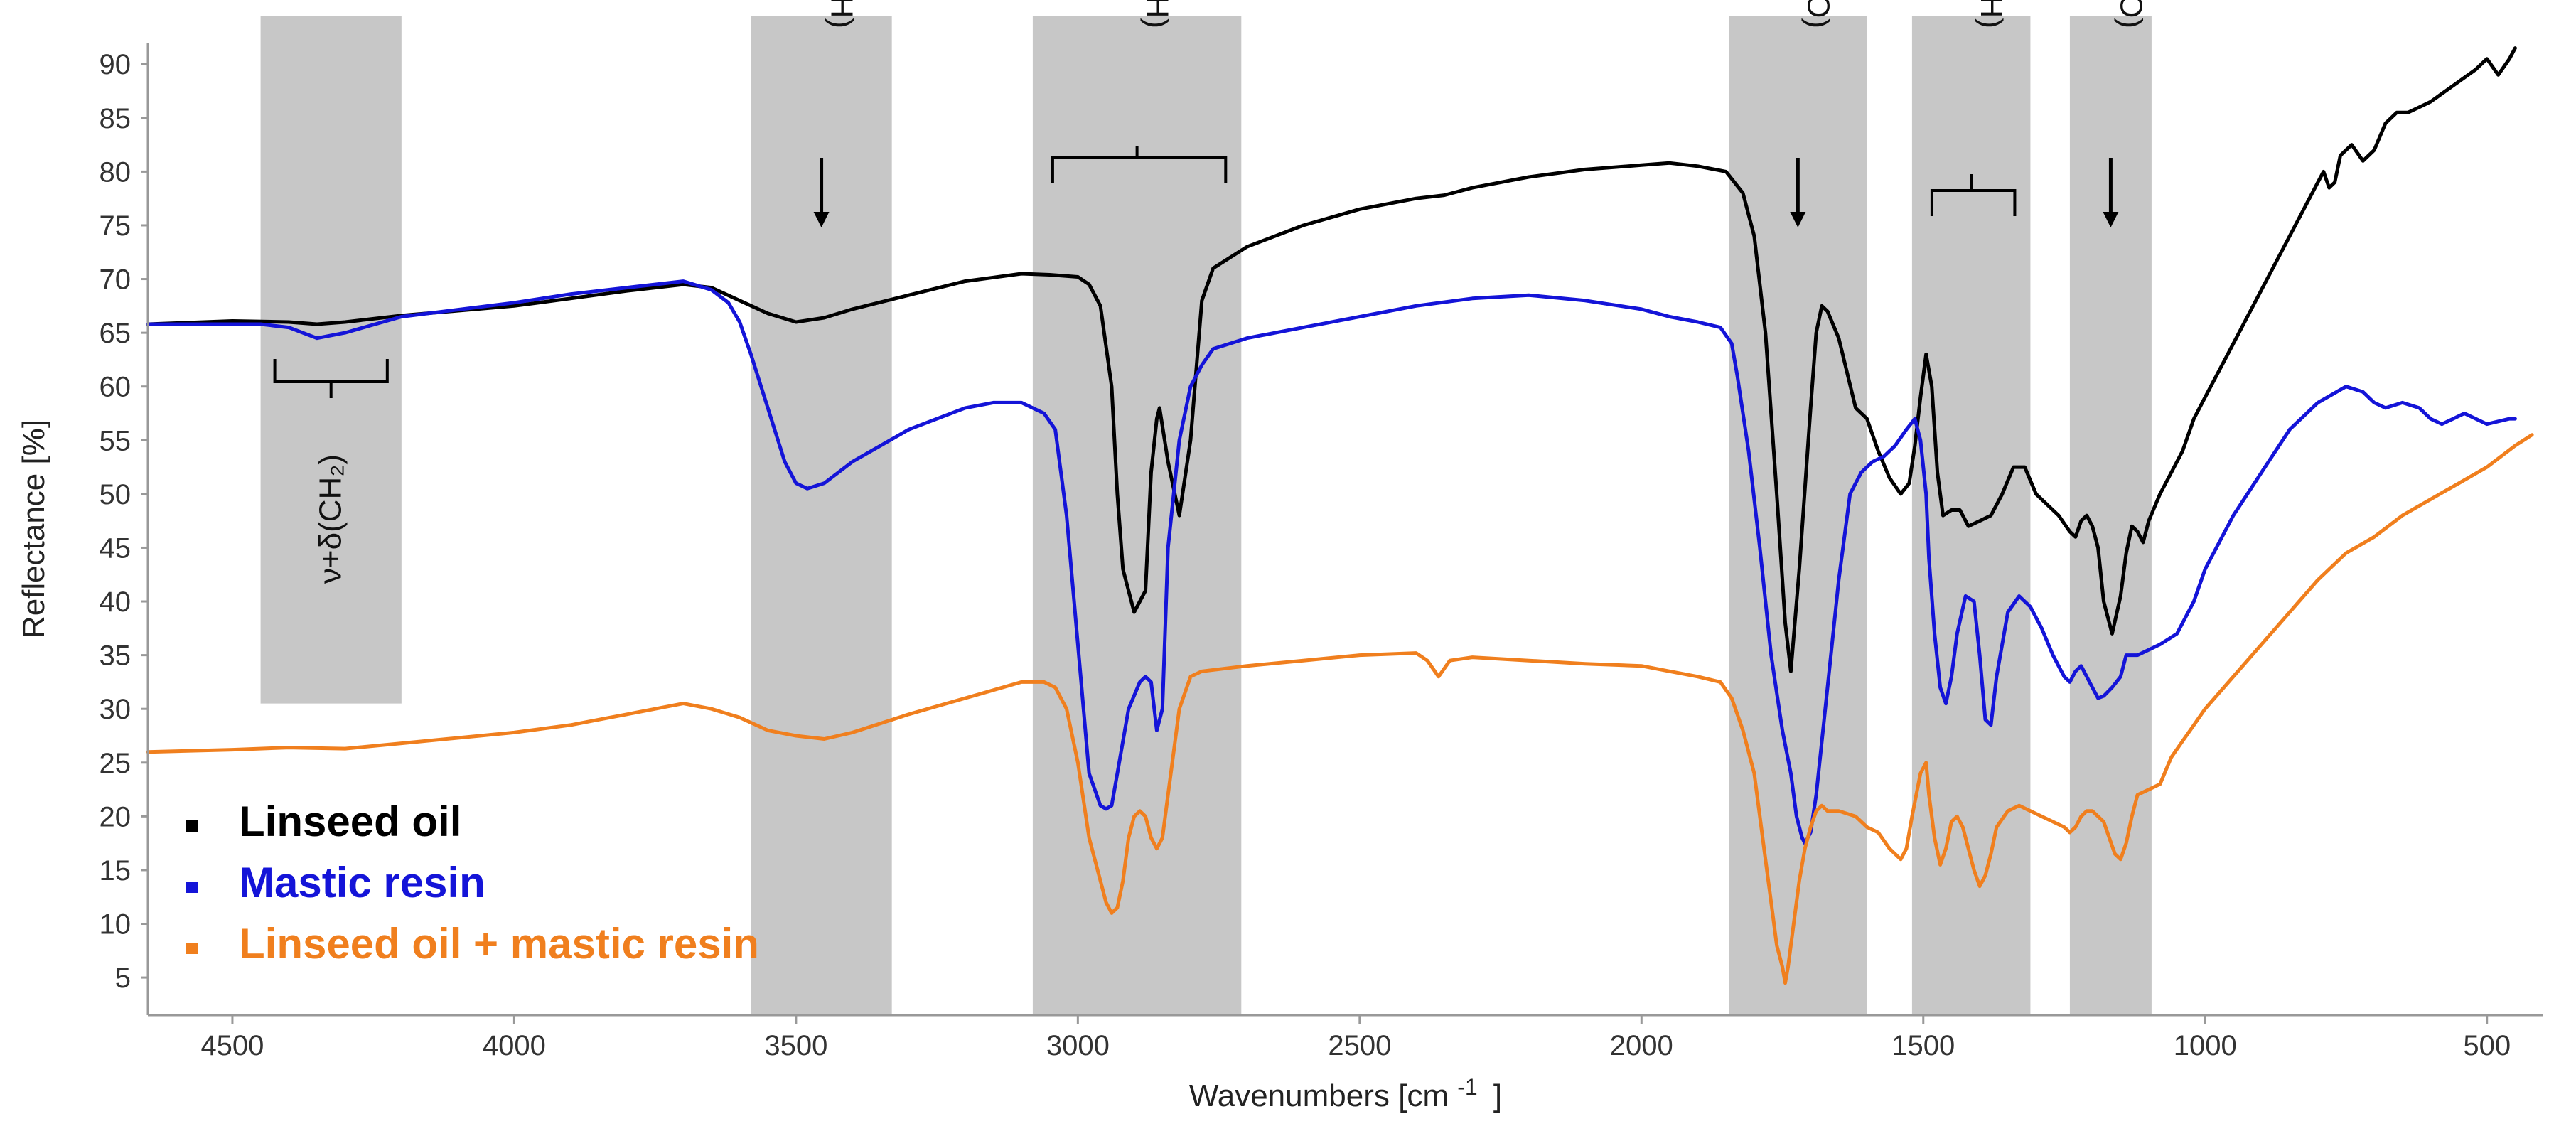 Image resolution: width=2576 pixels, height=1136 pixels. I want to click on y-tick-label: 25, so click(116, 763).